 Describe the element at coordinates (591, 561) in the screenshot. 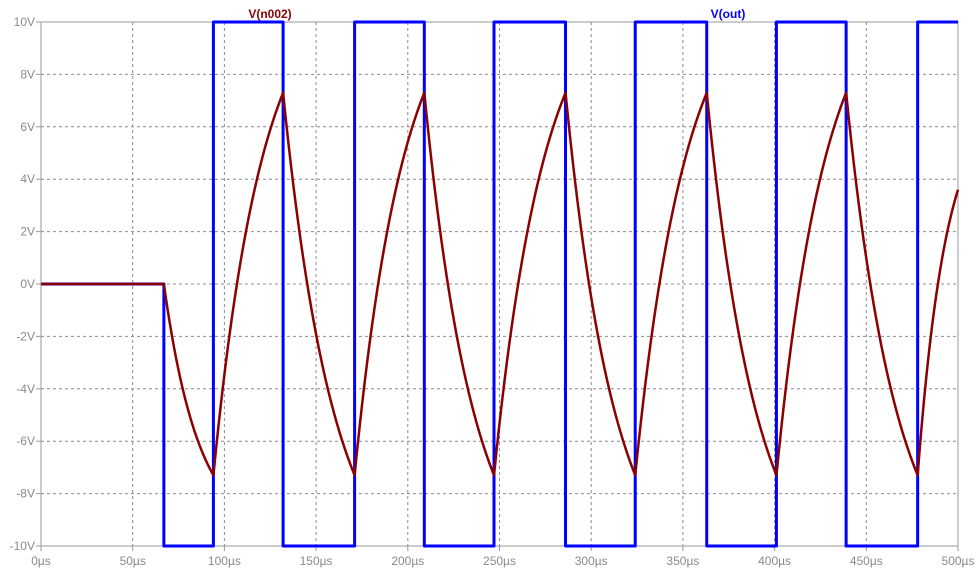

I see `x-tick-label: 300µs` at that location.